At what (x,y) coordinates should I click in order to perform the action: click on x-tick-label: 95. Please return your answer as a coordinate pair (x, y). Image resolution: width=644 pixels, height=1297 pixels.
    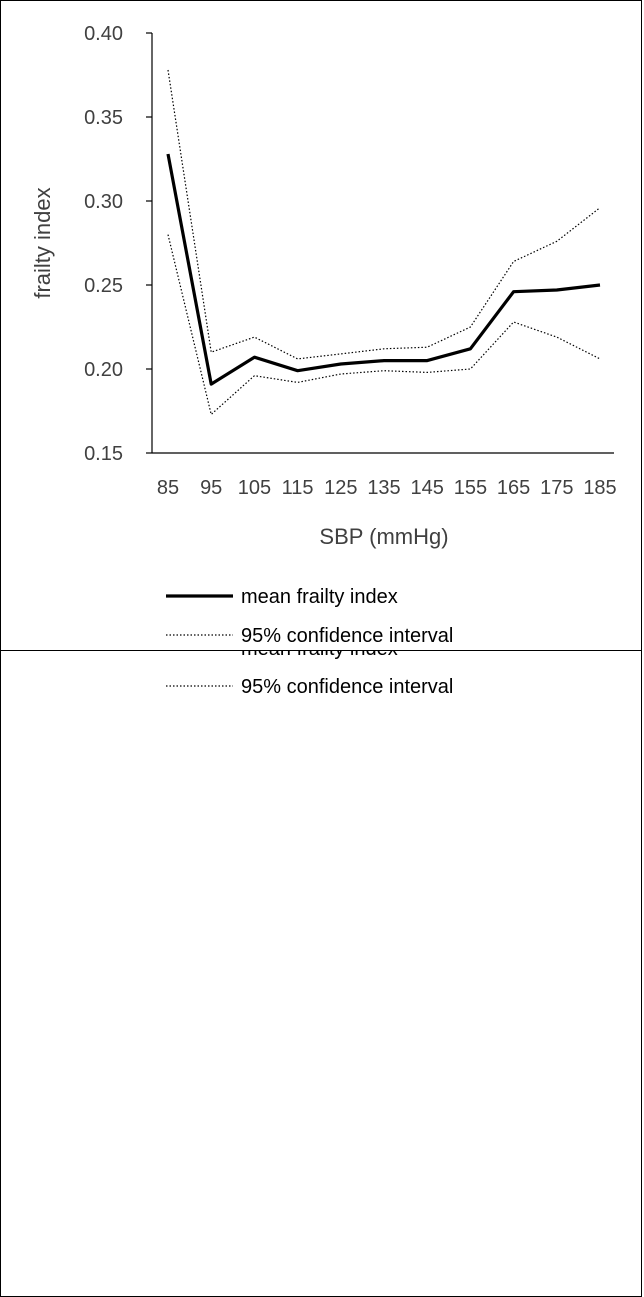
    Looking at the image, I should click on (211, 488).